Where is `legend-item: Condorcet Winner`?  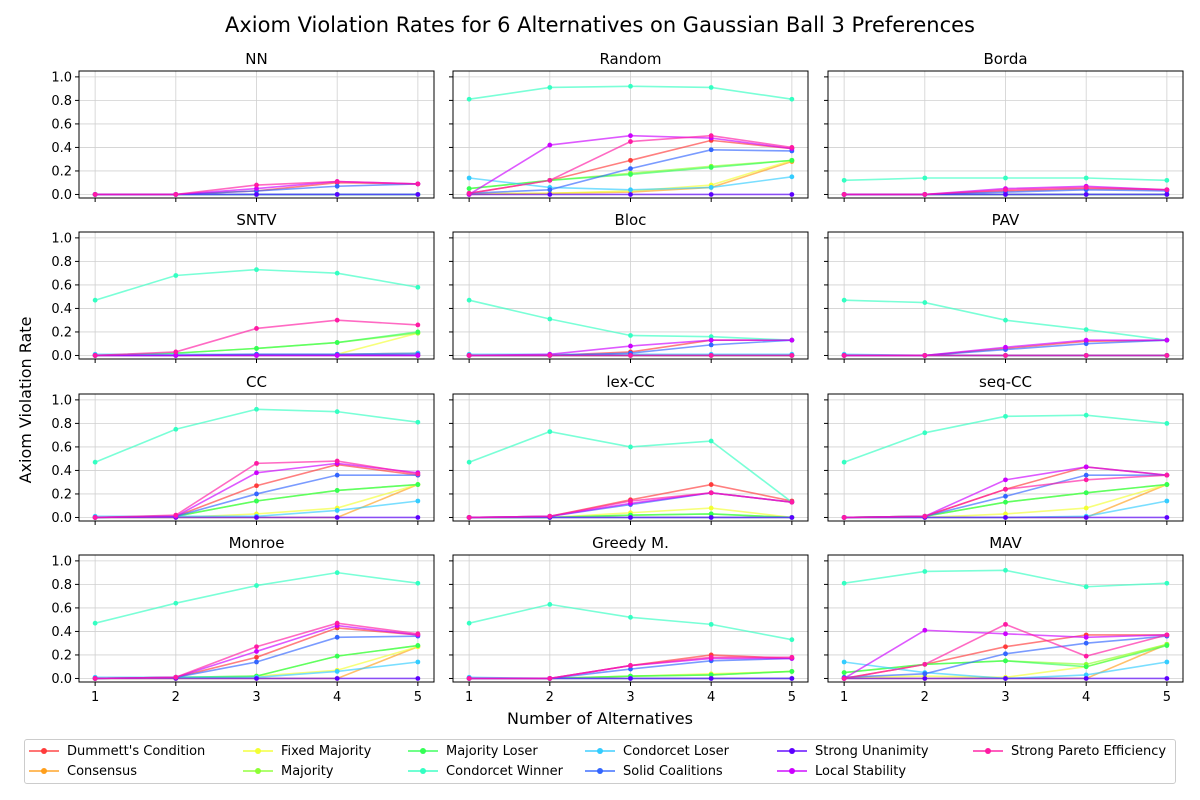
legend-item: Condorcet Winner is located at coordinates (485, 771).